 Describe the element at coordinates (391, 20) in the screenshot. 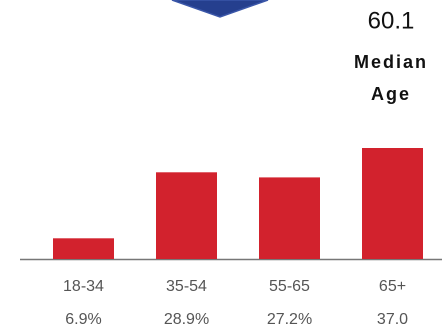

I see `stat-value: 60.1` at that location.